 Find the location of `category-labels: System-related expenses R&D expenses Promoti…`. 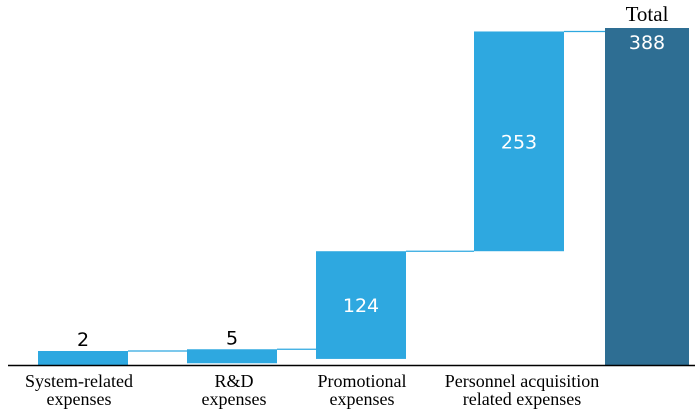

category-labels: System-related expenses R&D expenses Promoti… is located at coordinates (312, 390).